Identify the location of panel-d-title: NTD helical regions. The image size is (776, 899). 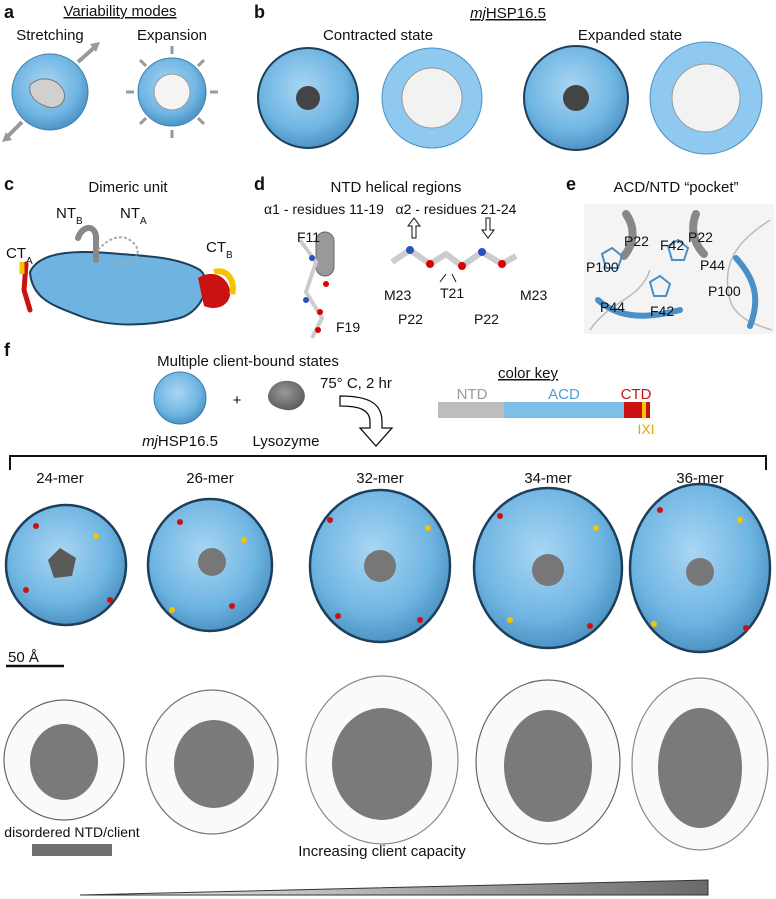
(396, 187).